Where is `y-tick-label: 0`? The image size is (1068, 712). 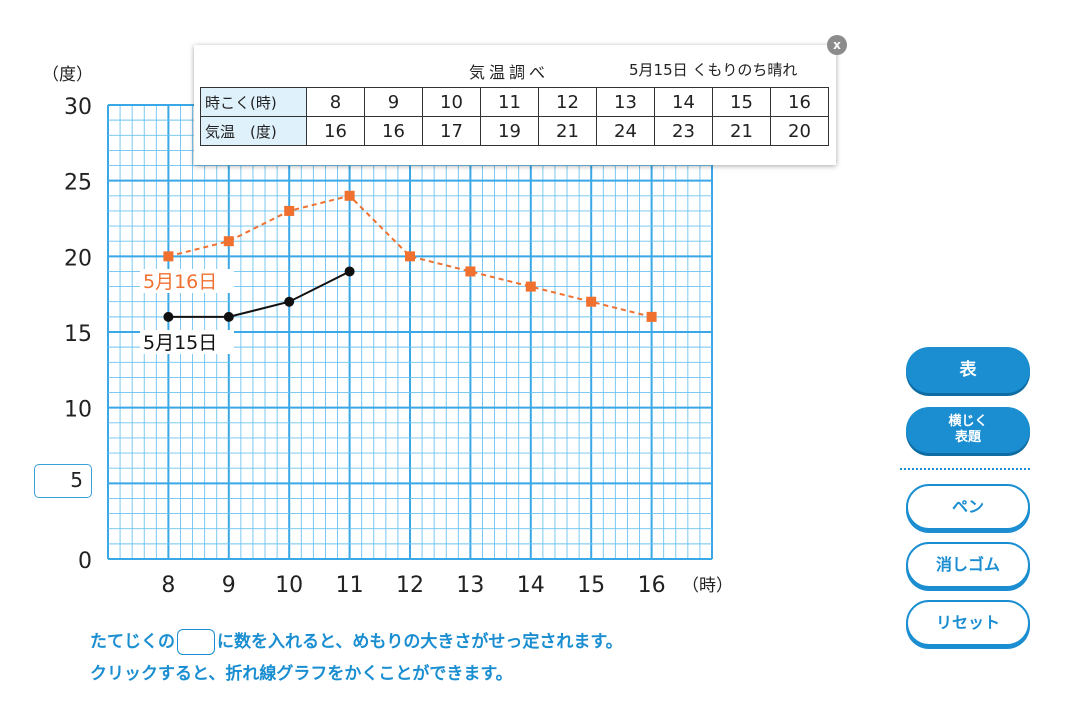
y-tick-label: 0 is located at coordinates (85, 561).